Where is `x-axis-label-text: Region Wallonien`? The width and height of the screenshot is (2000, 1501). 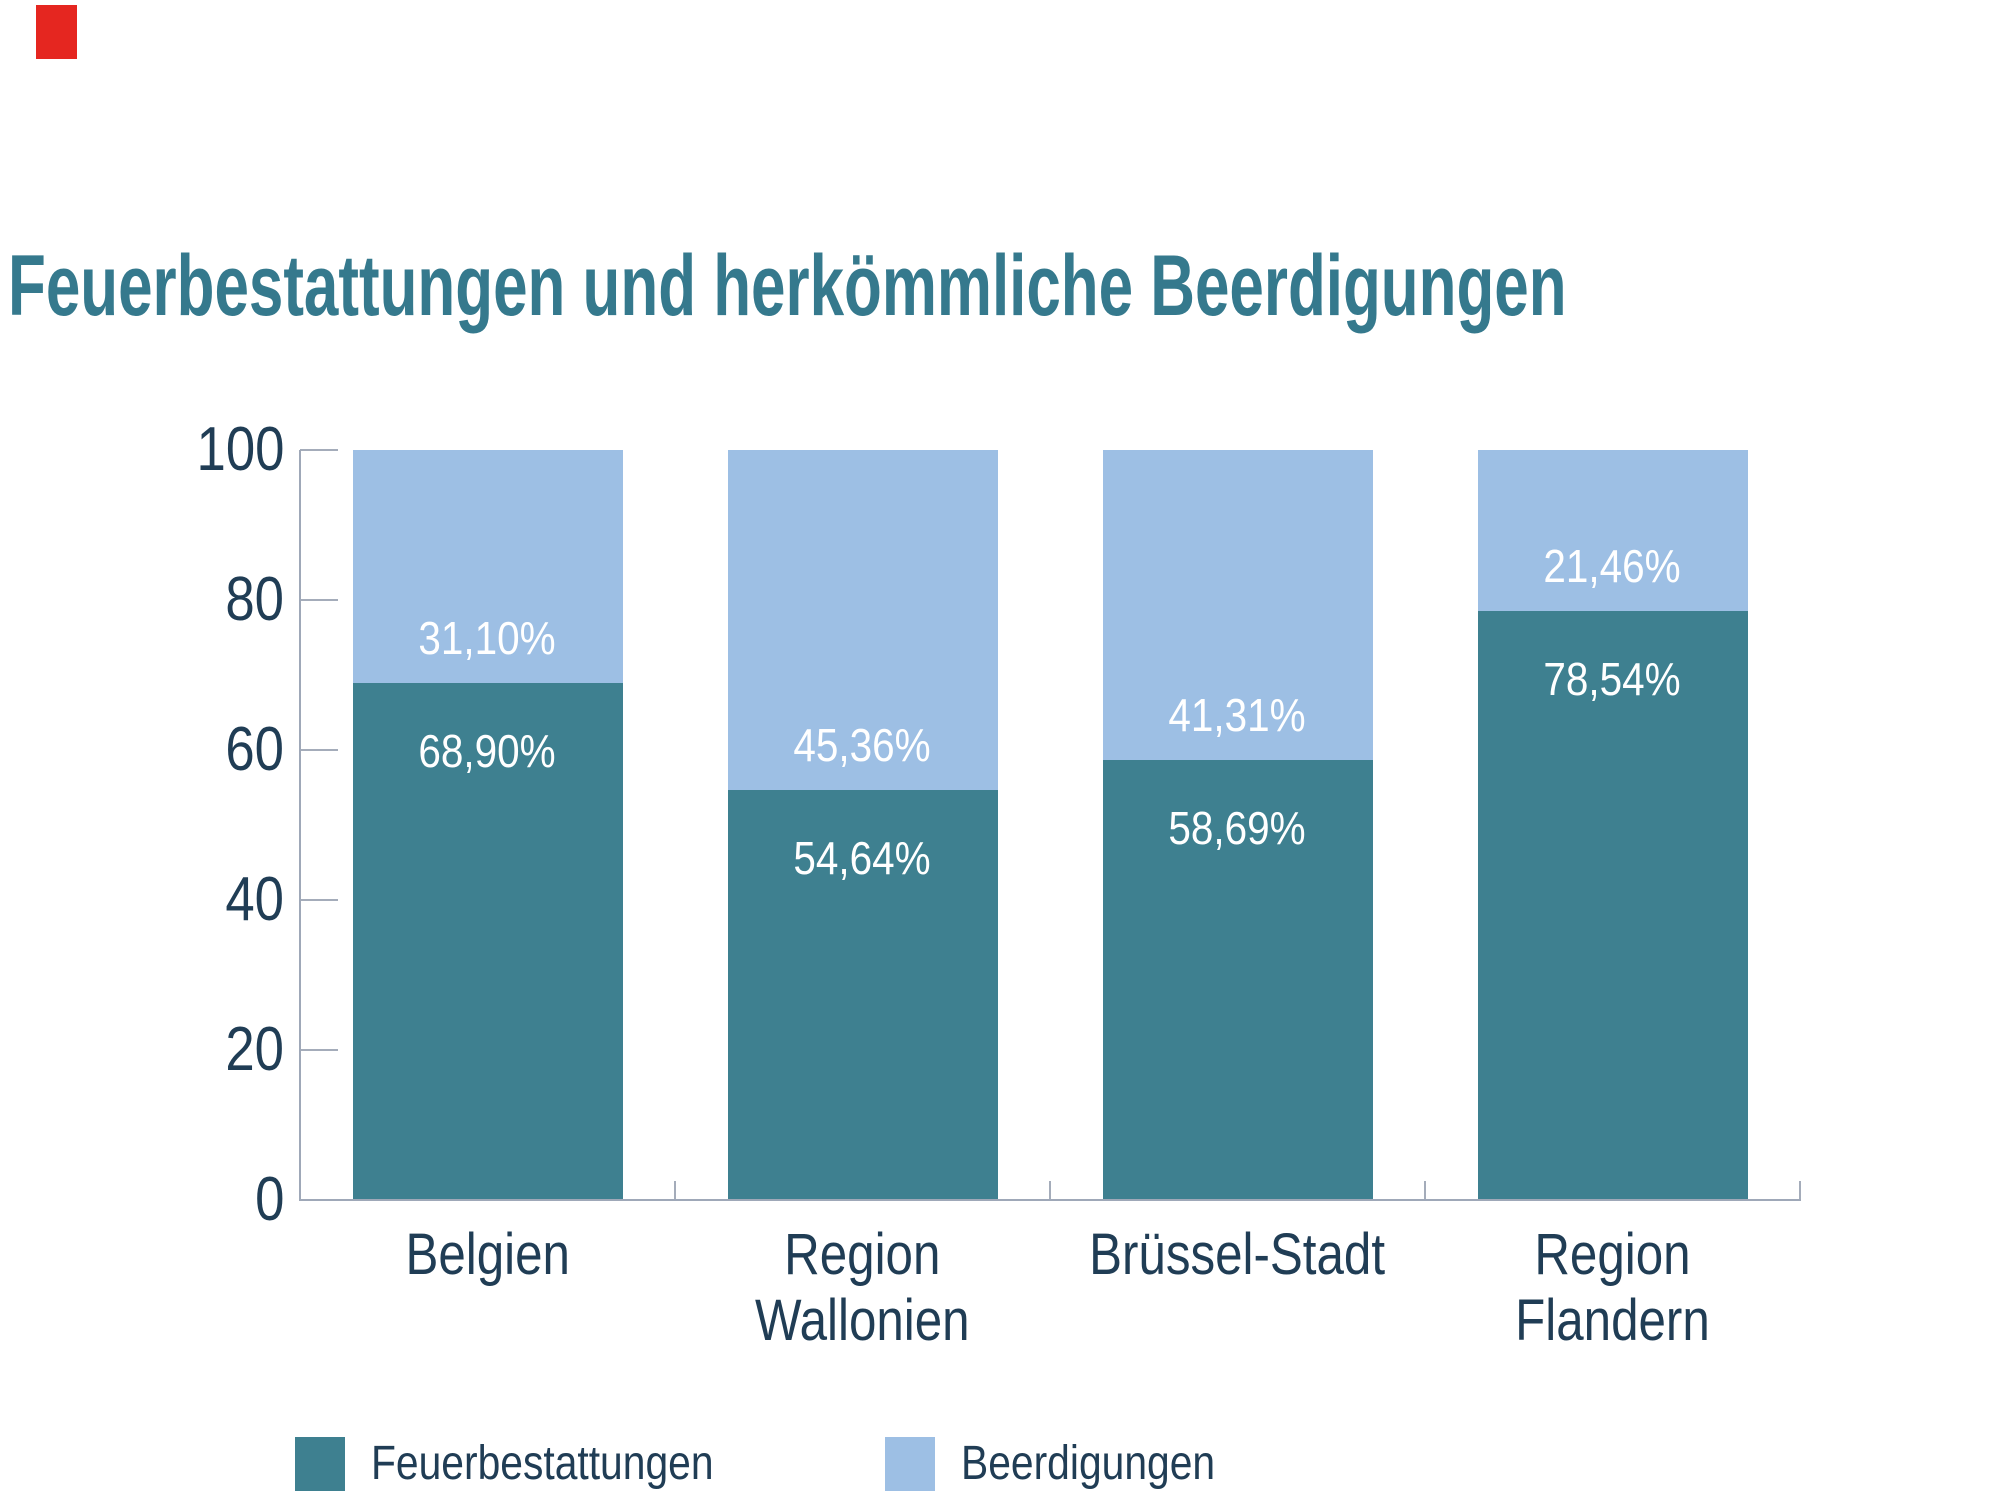 x-axis-label-text: Region Wallonien is located at coordinates (862, 1287).